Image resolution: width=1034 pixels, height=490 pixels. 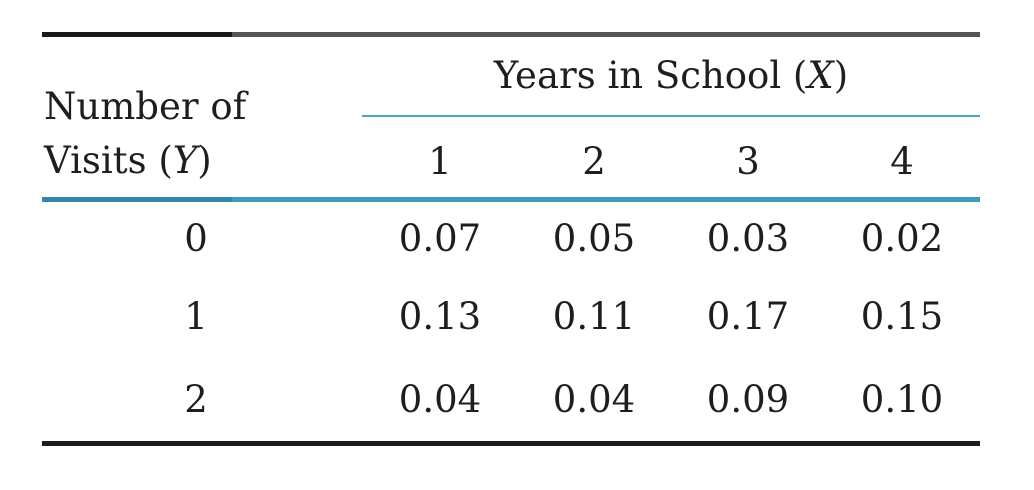 What do you see at coordinates (145, 106) in the screenshot?
I see `stub-header-line1: Number of` at bounding box center [145, 106].